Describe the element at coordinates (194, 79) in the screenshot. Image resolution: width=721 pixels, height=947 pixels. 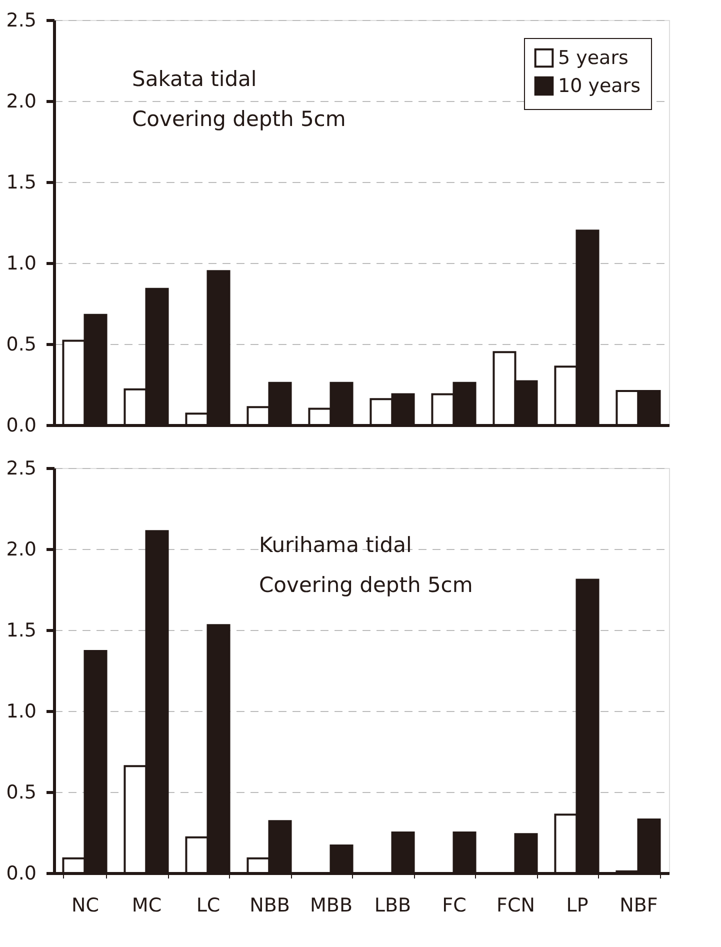
I see `annotation: Sakata tidal` at that location.